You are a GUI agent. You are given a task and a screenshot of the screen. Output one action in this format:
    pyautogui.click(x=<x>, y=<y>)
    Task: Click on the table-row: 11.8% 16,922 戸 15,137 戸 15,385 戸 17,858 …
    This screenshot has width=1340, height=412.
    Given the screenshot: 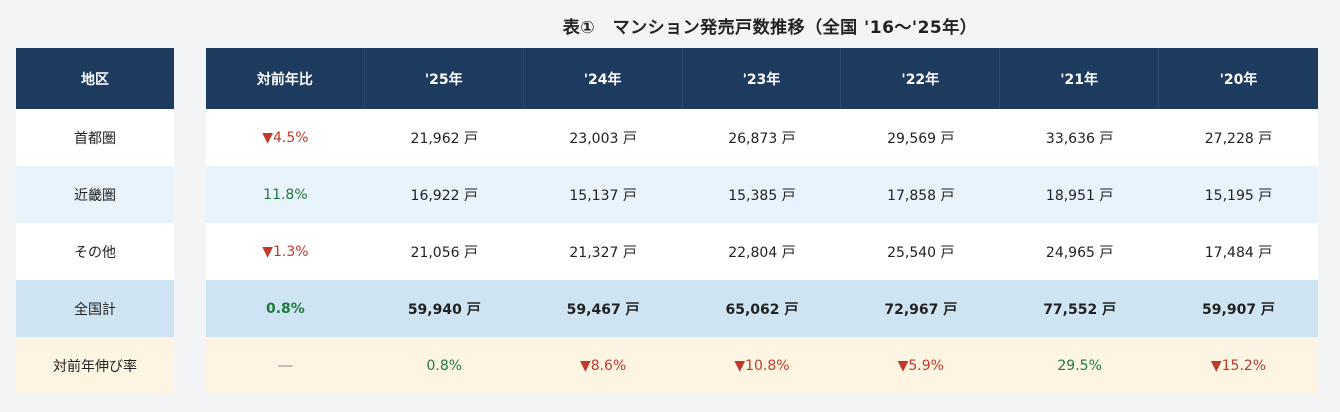 What is the action you would take?
    pyautogui.click(x=762, y=194)
    